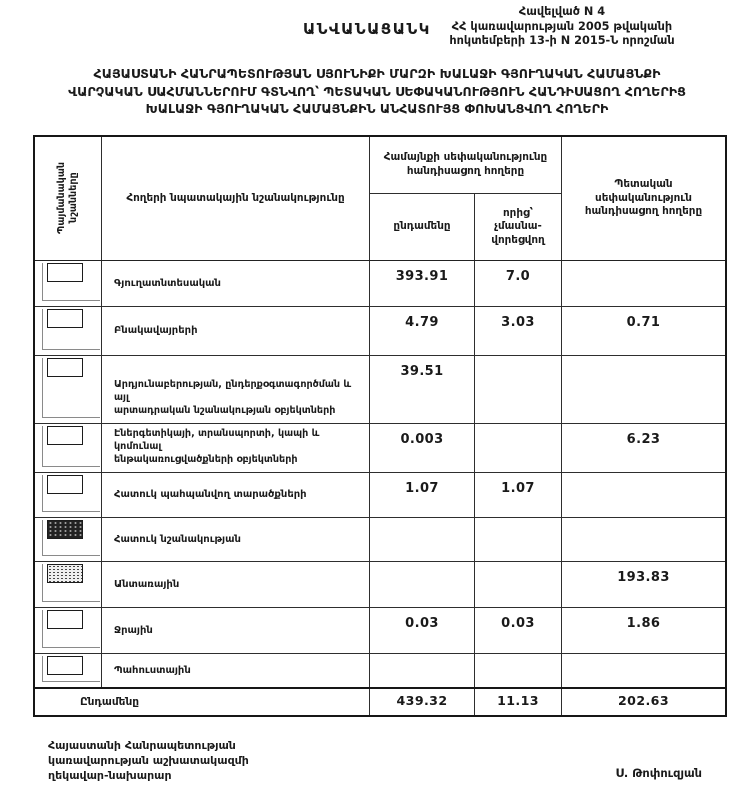 The width and height of the screenshot is (754, 800). What do you see at coordinates (643, 198) in the screenshot?
I see `header-state-cell: Պետական սեփականություն հանդիսացող հողերը` at bounding box center [643, 198].